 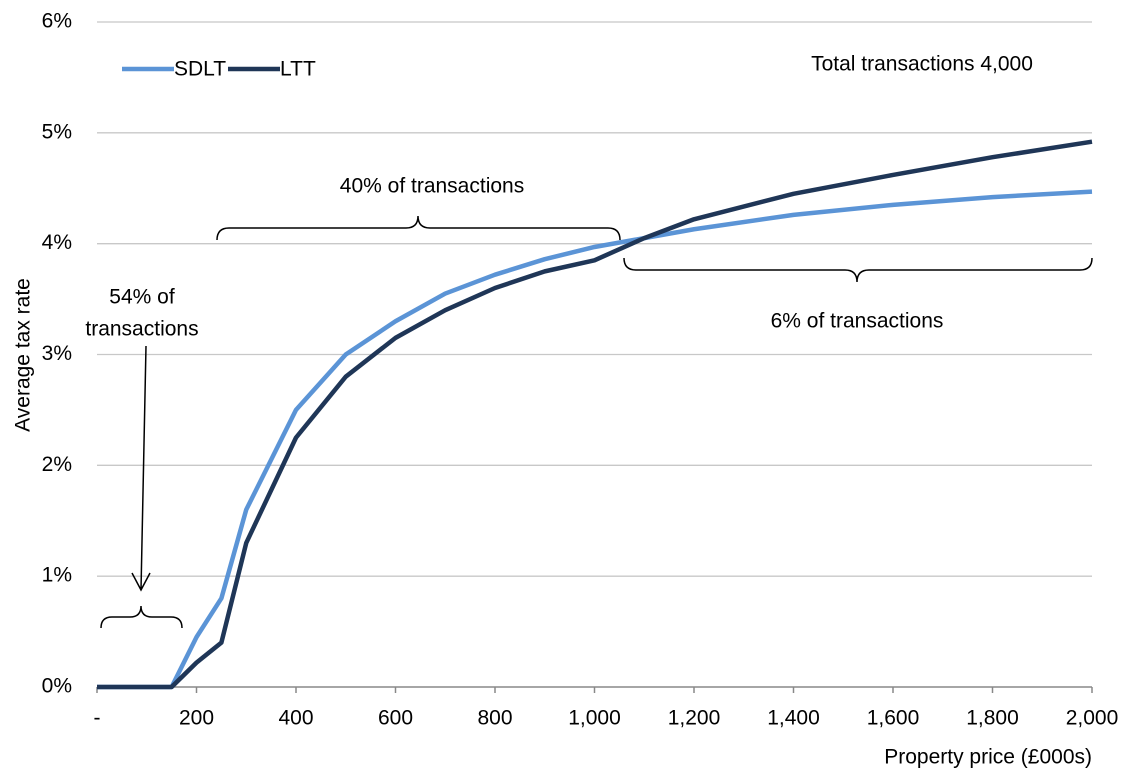 I want to click on arrow, so click(x=141, y=468).